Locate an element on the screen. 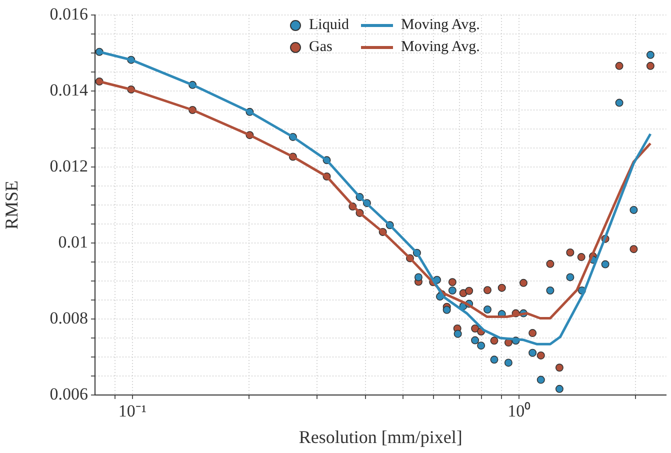 This screenshot has width=671, height=453. y-tick-label: 0.006 is located at coordinates (69, 394).